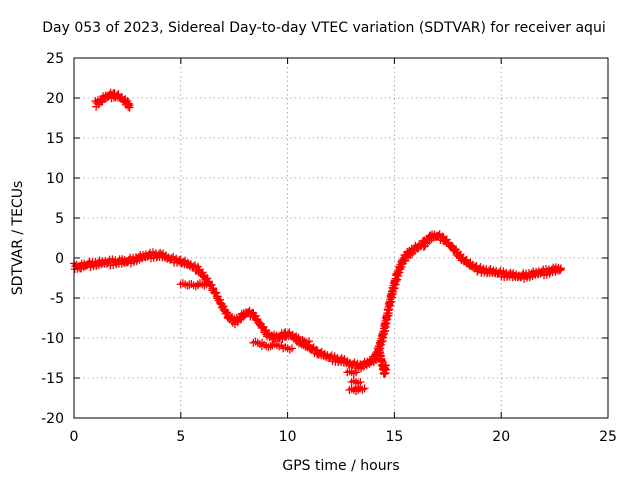 Image resolution: width=640 pixels, height=480 pixels. I want to click on y-axis-label: SDTVAR / TECUs, so click(18, 238).